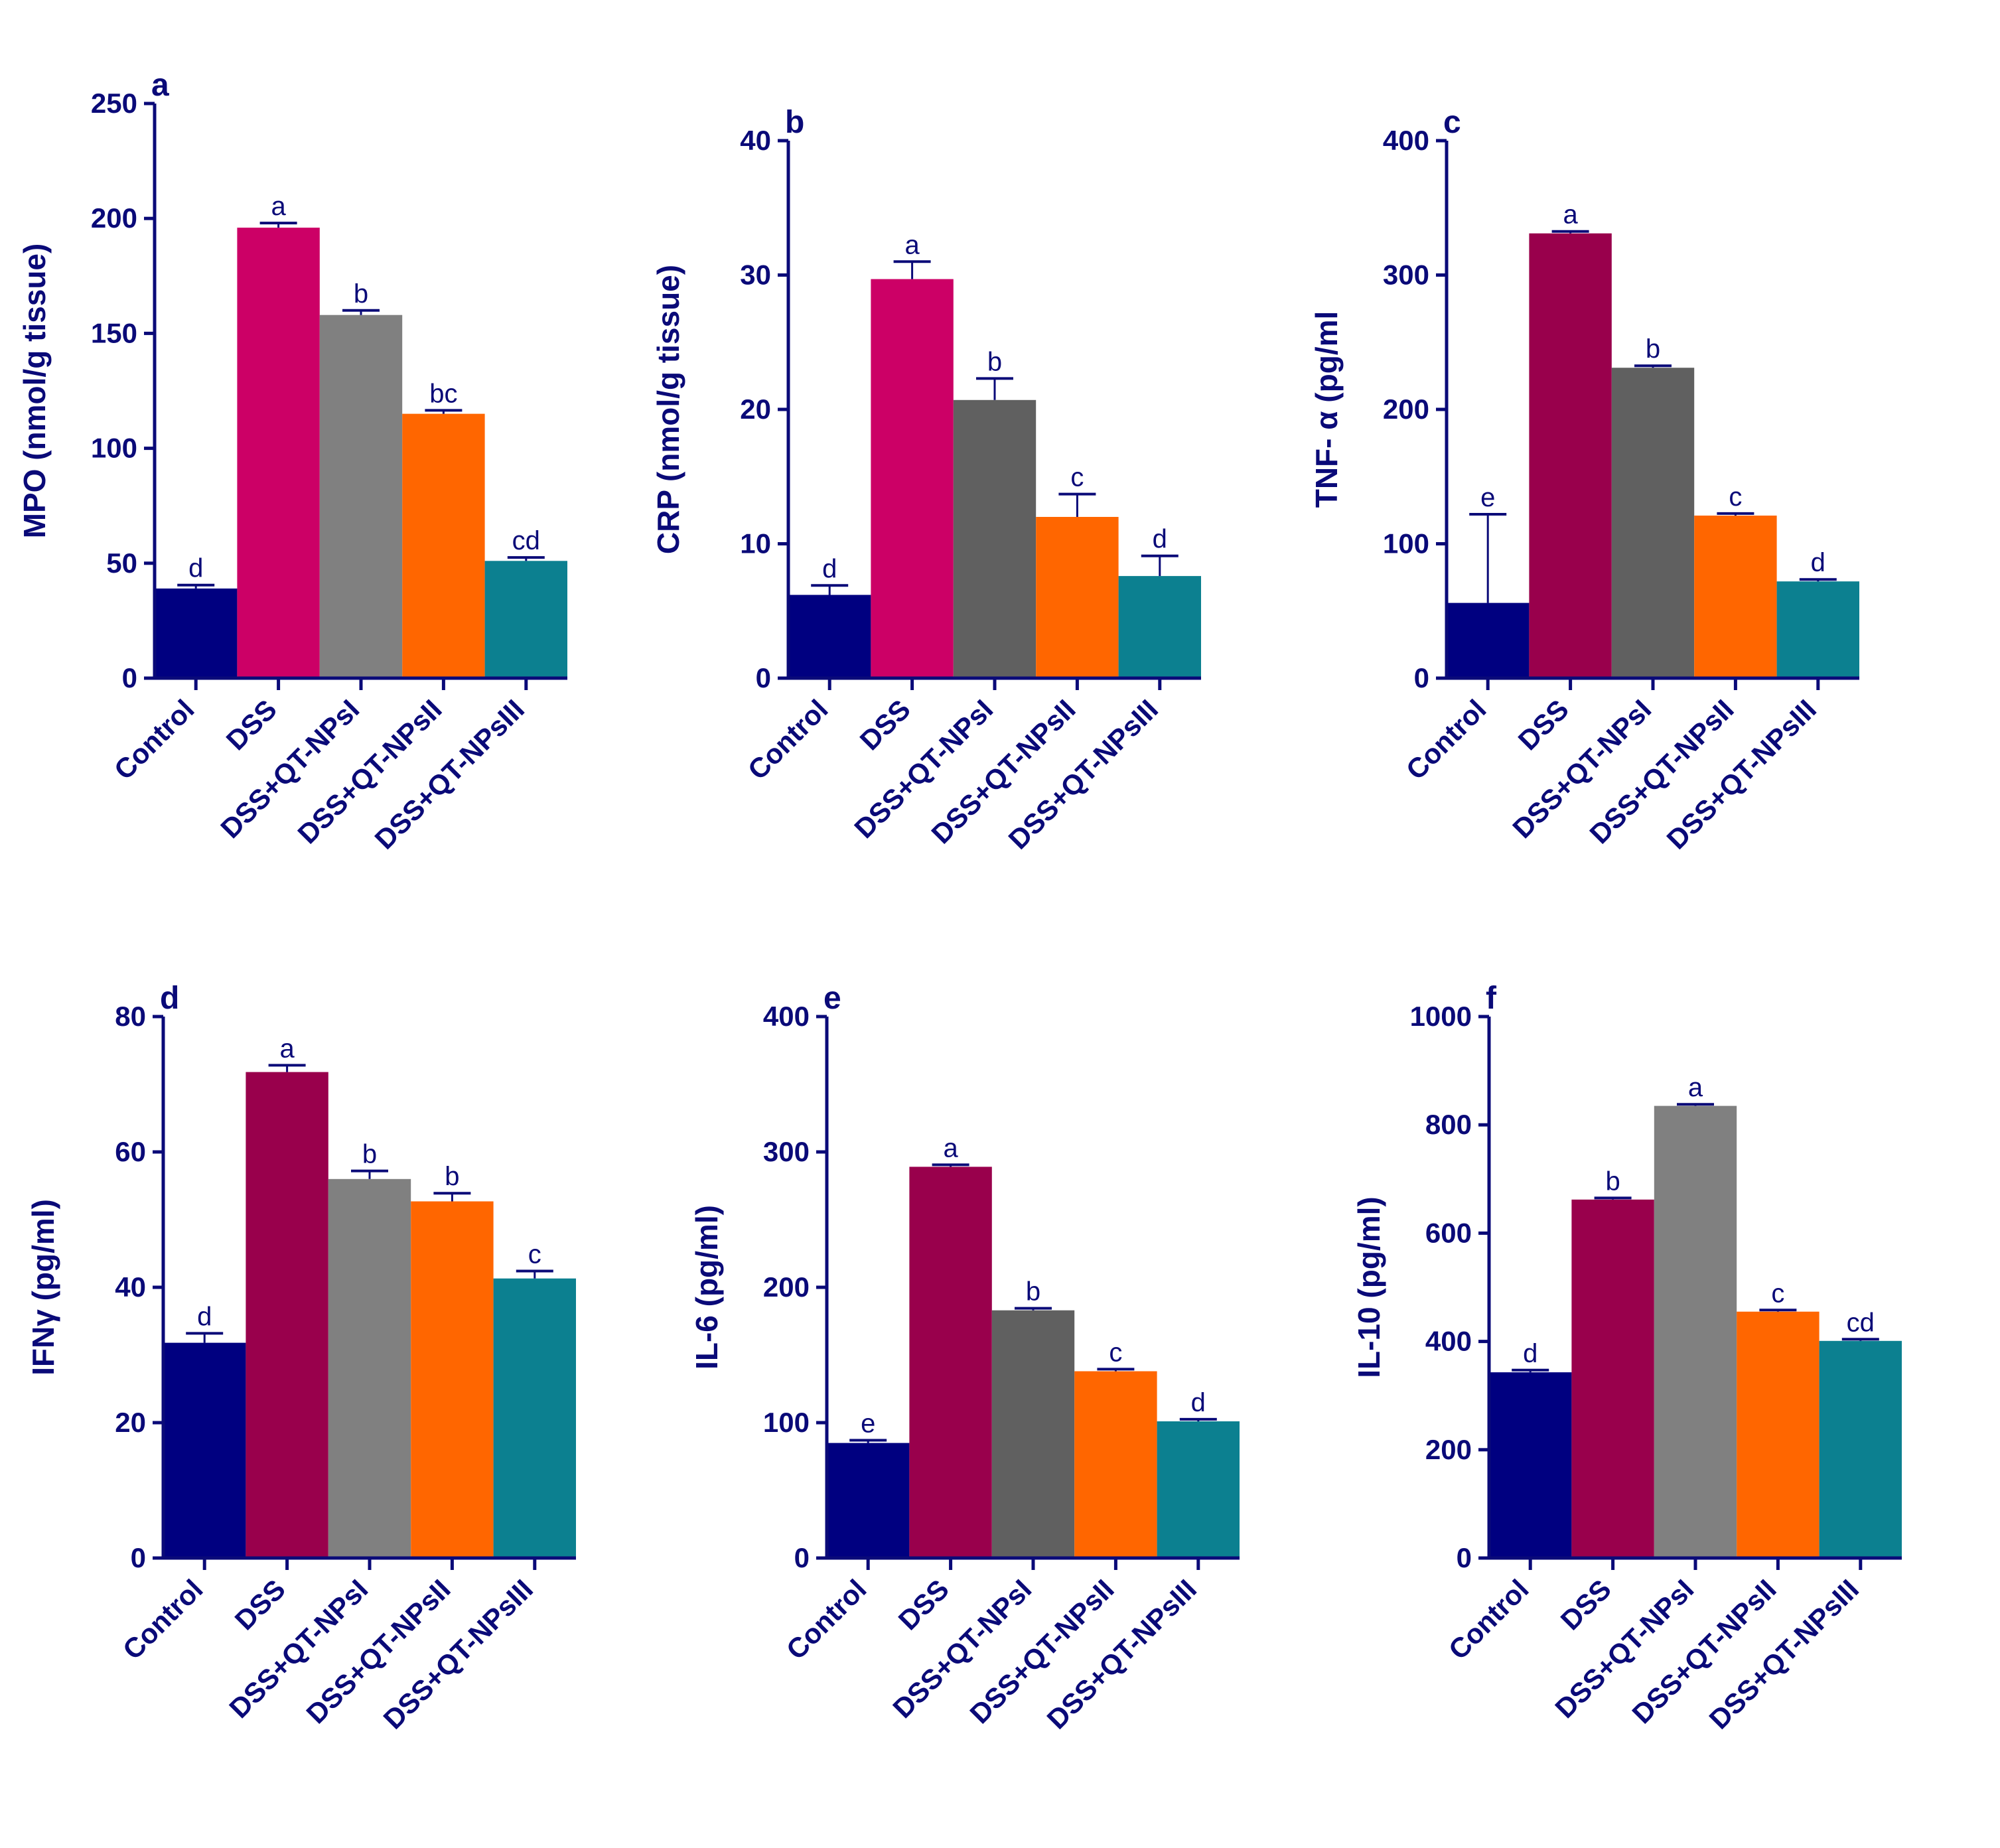 The height and width of the screenshot is (1848, 2000). Describe the element at coordinates (755, 140) in the screenshot. I see `y-tick-label-b-4: 40` at that location.